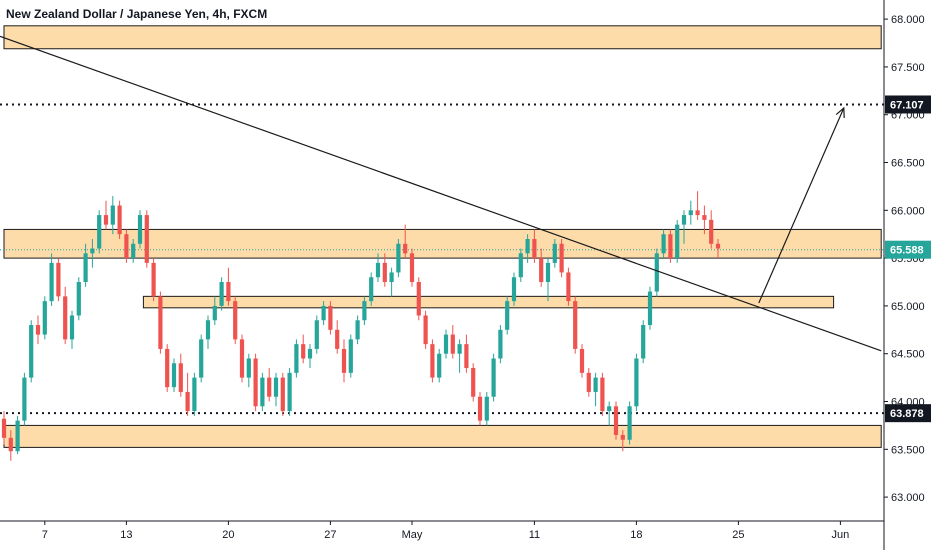 This screenshot has height=550, width=932. Describe the element at coordinates (412, 535) in the screenshot. I see `x-tick-label: May` at that location.